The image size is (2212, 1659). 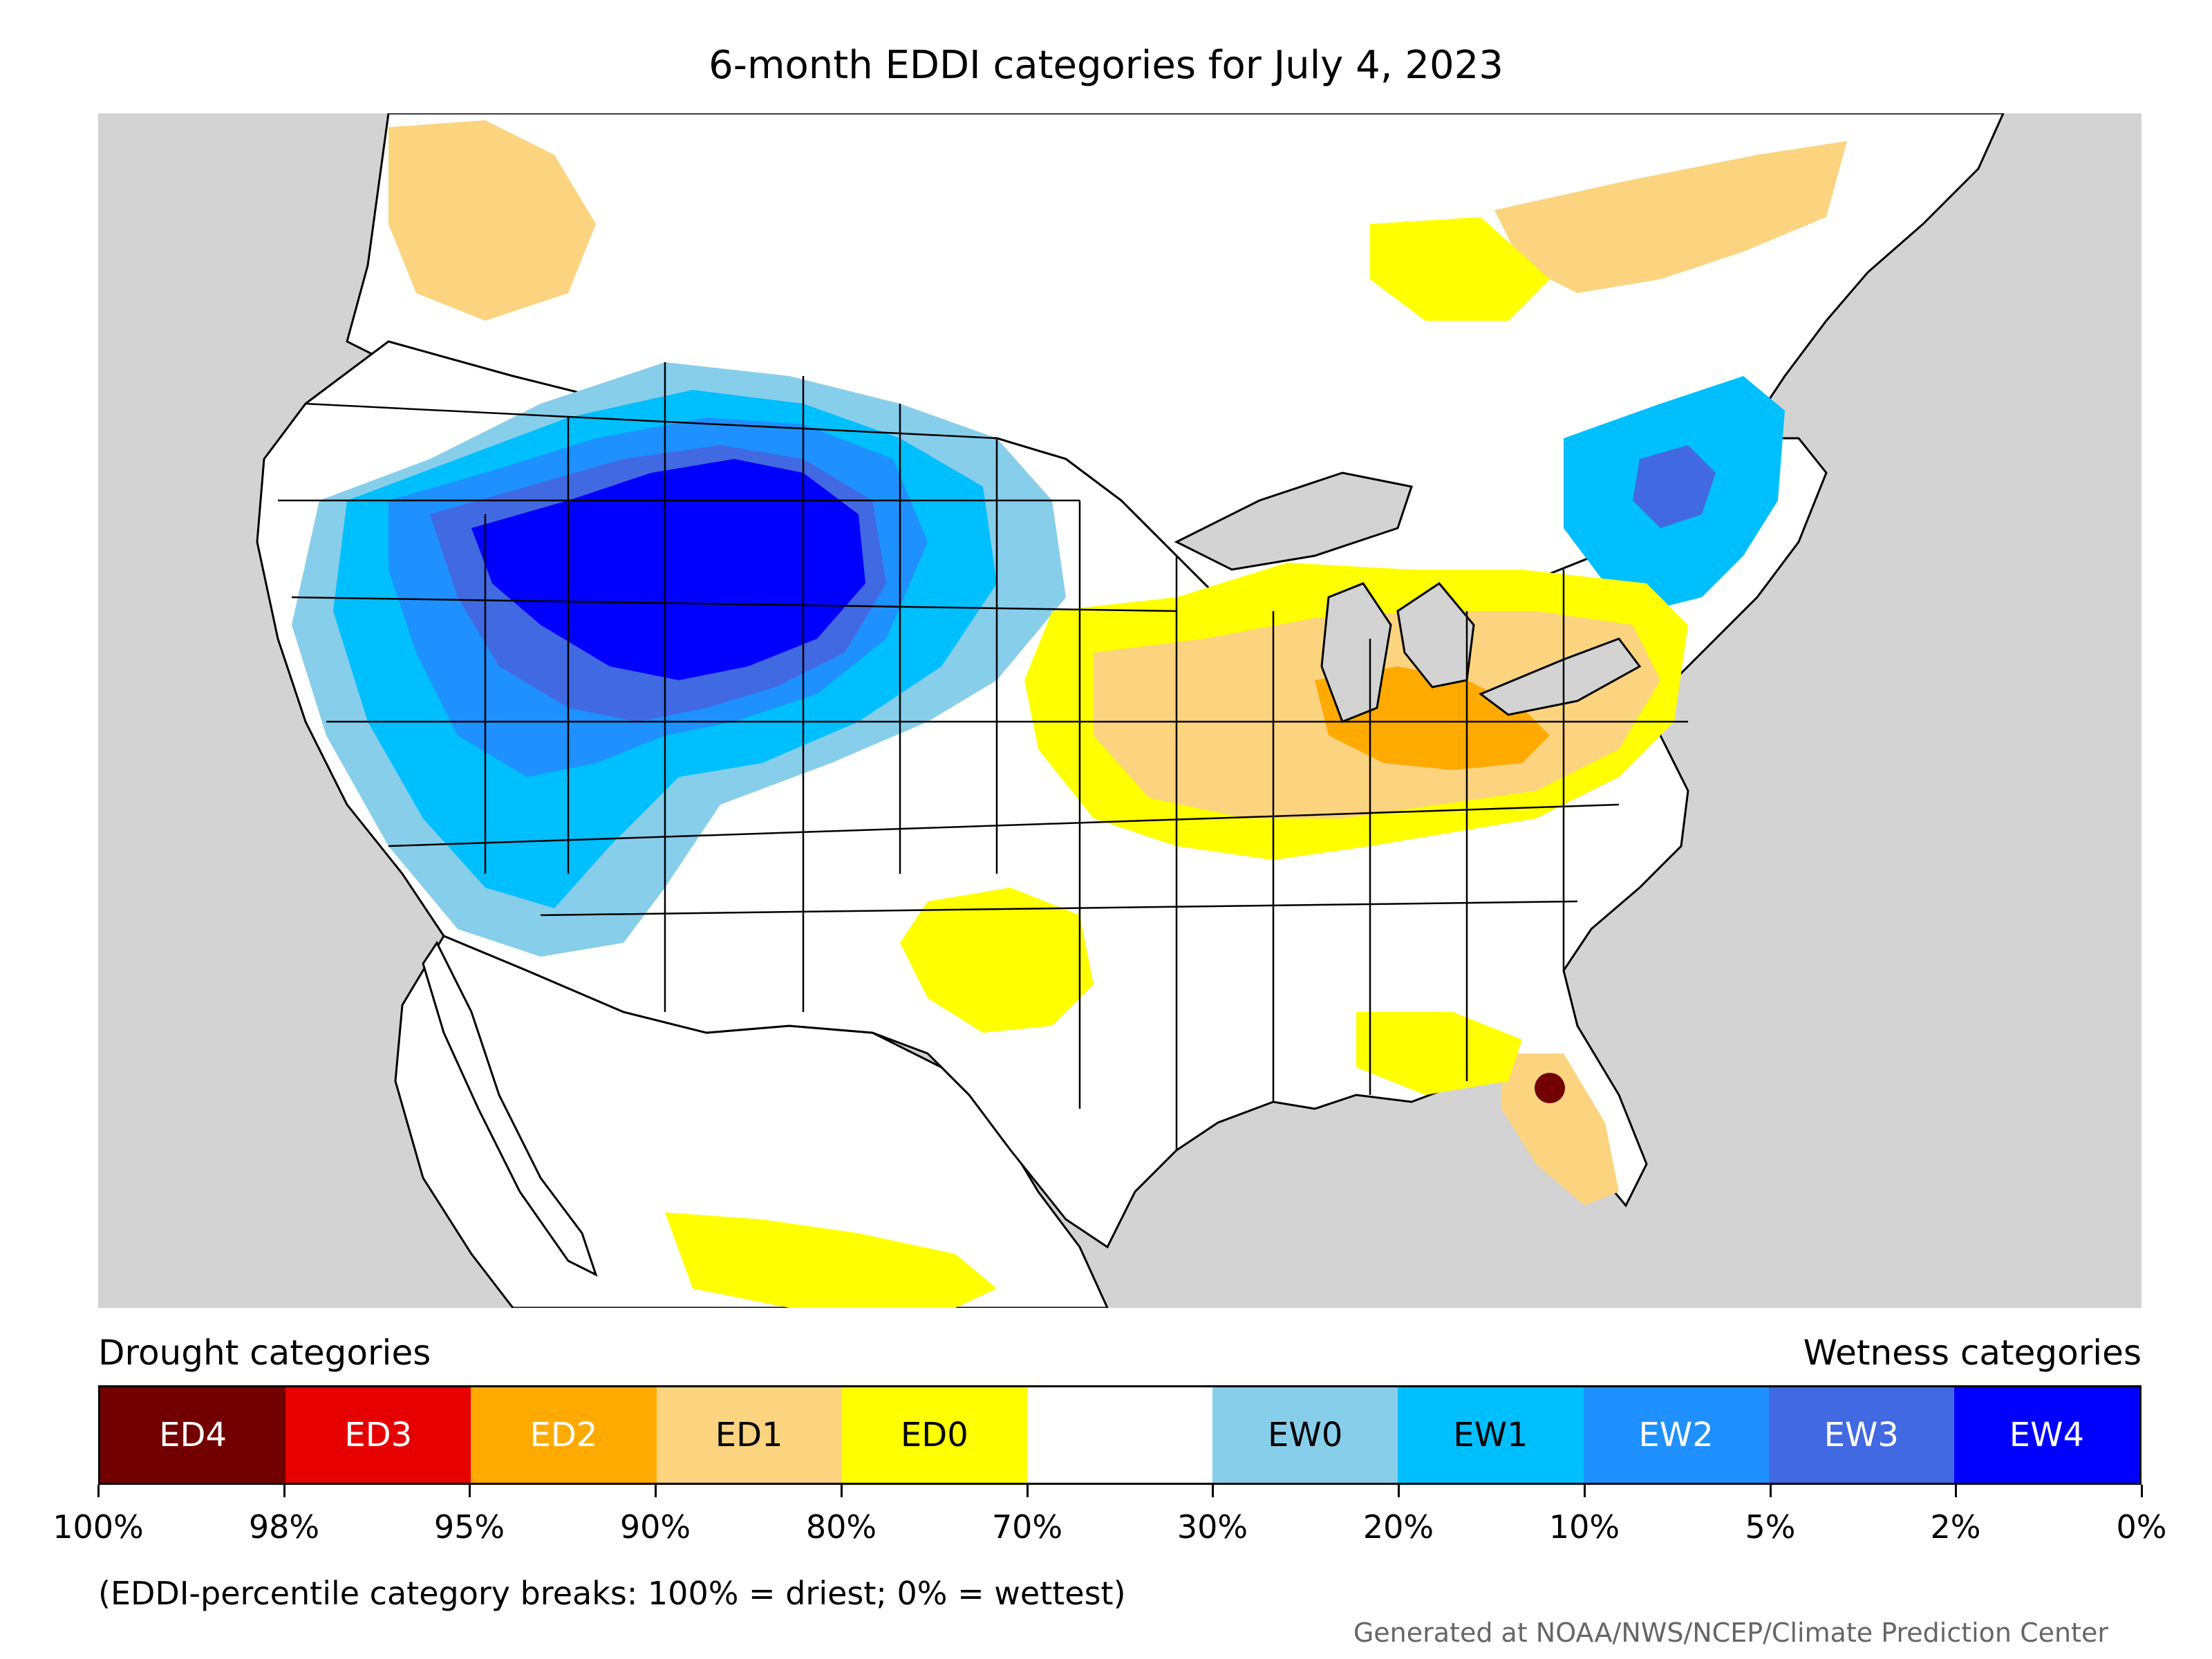 I want to click on percentile-ticks: 100% 98% 95% 90% 80% 70% 30% 20% 10% 5% 2% 0%, so click(x=1110, y=1516).